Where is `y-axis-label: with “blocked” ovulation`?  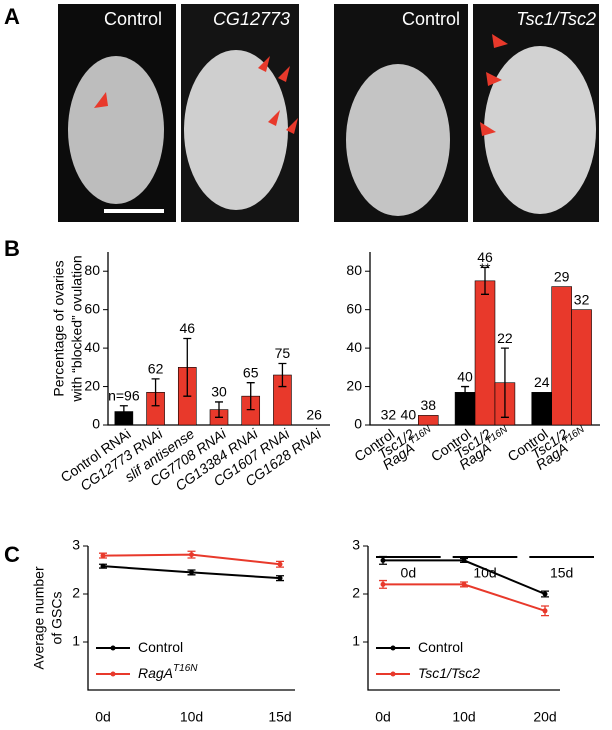 y-axis-label: with “blocked” ovulation is located at coordinates (77, 328).